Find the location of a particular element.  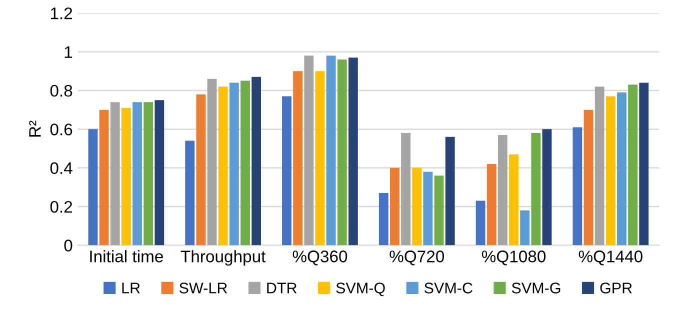

legend-label: SVM-Q is located at coordinates (360, 289).